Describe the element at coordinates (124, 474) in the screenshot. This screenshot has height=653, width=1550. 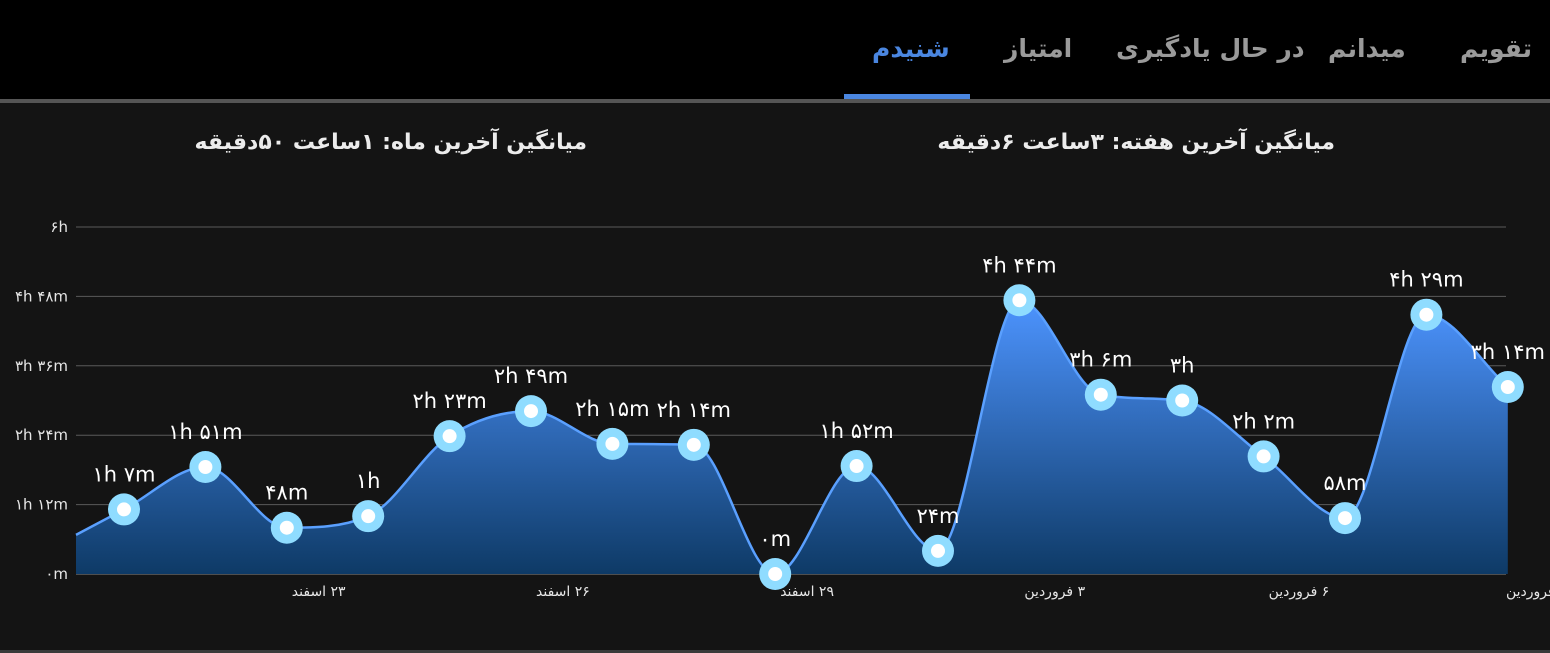
I see `data-label: ۱h ۷m` at that location.